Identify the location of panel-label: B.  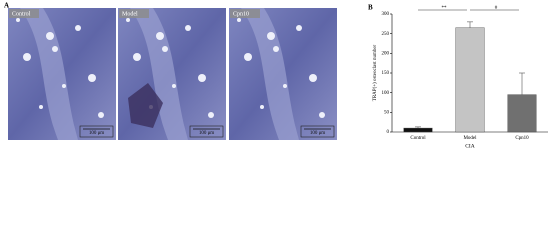
(370, 8).